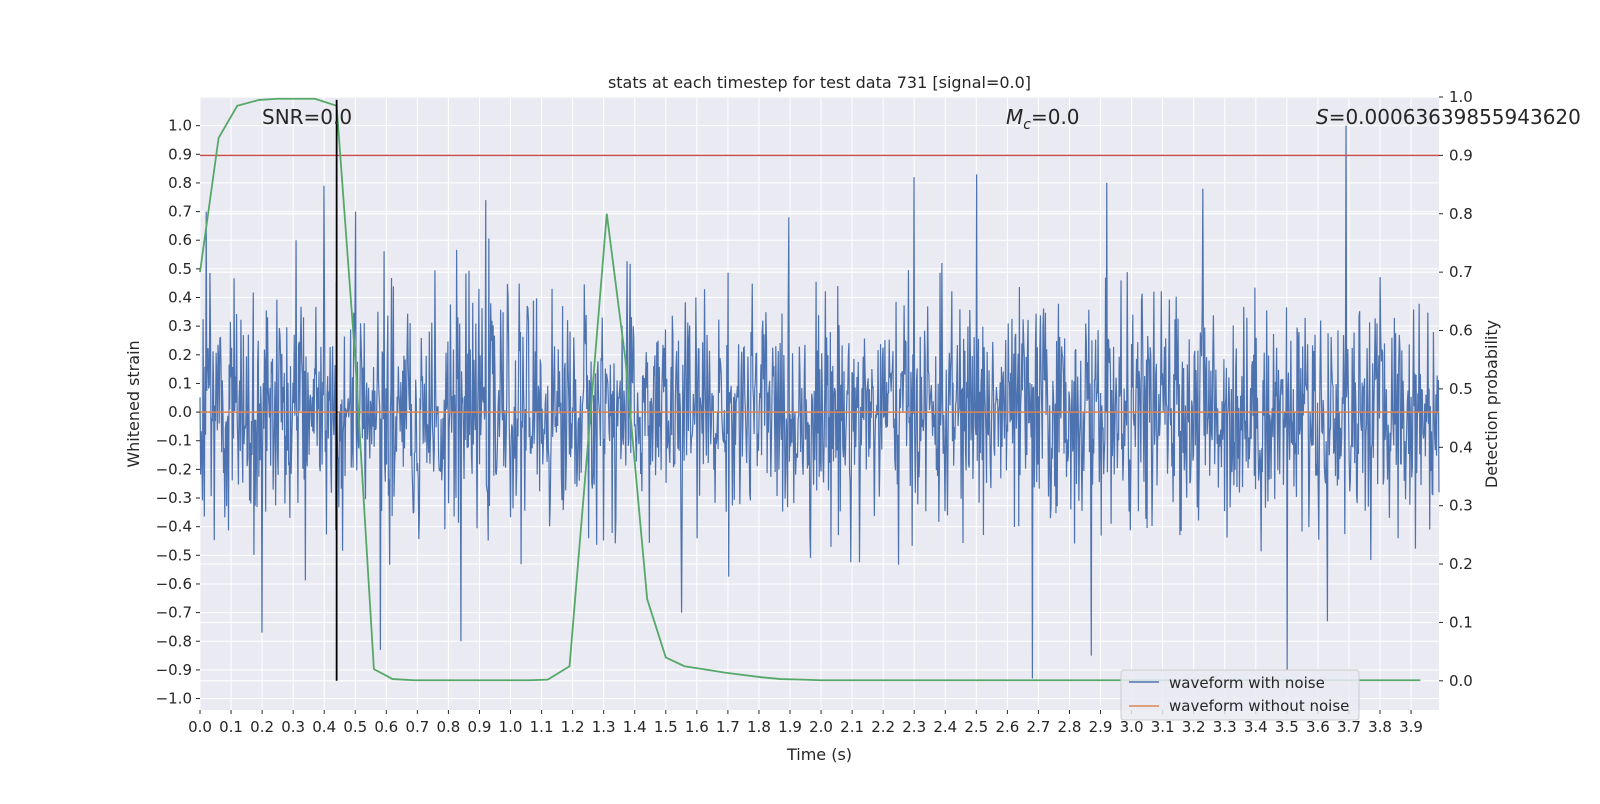  Describe the element at coordinates (1461, 564) in the screenshot. I see `y2-tick-label: 0.2` at that location.